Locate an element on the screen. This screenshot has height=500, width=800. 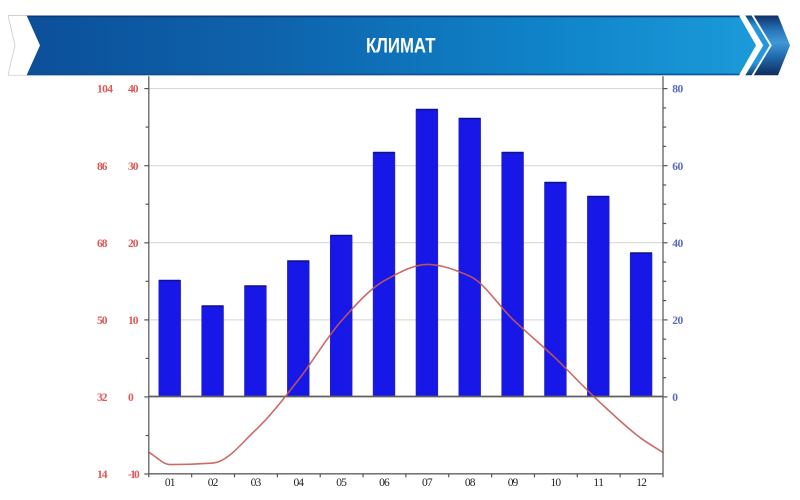
svg-text: 11 is located at coordinates (598, 483).